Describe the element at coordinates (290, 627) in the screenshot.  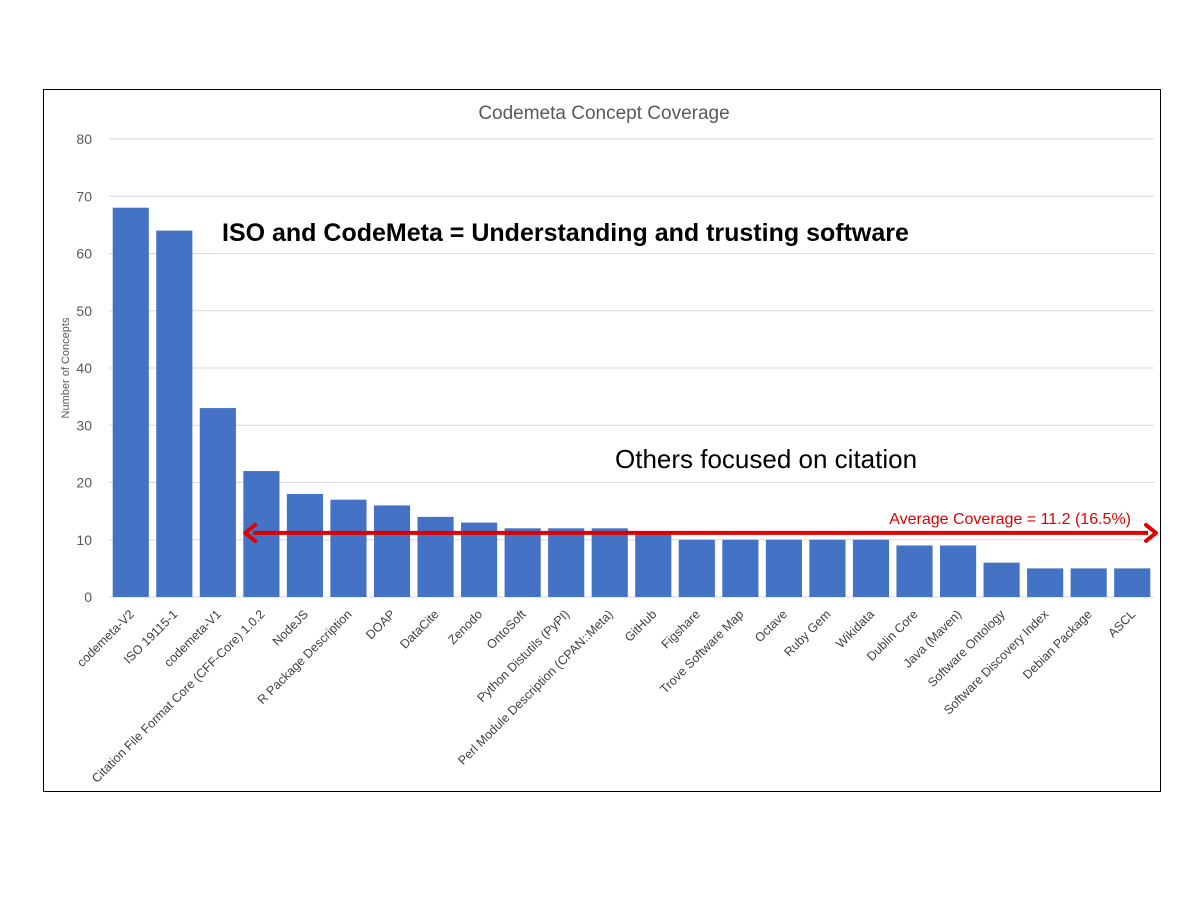
I see `x-tick-label: NodeJS` at that location.